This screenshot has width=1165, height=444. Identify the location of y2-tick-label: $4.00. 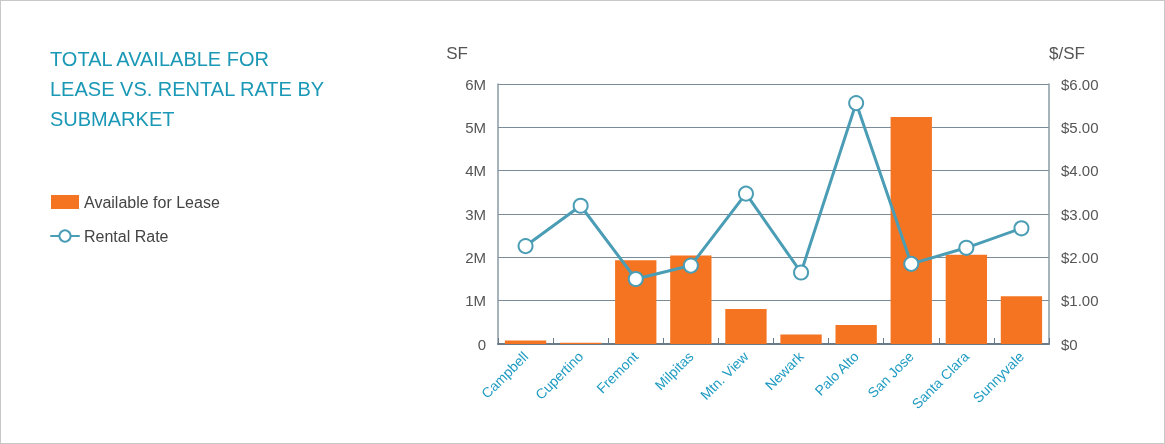
(1080, 171).